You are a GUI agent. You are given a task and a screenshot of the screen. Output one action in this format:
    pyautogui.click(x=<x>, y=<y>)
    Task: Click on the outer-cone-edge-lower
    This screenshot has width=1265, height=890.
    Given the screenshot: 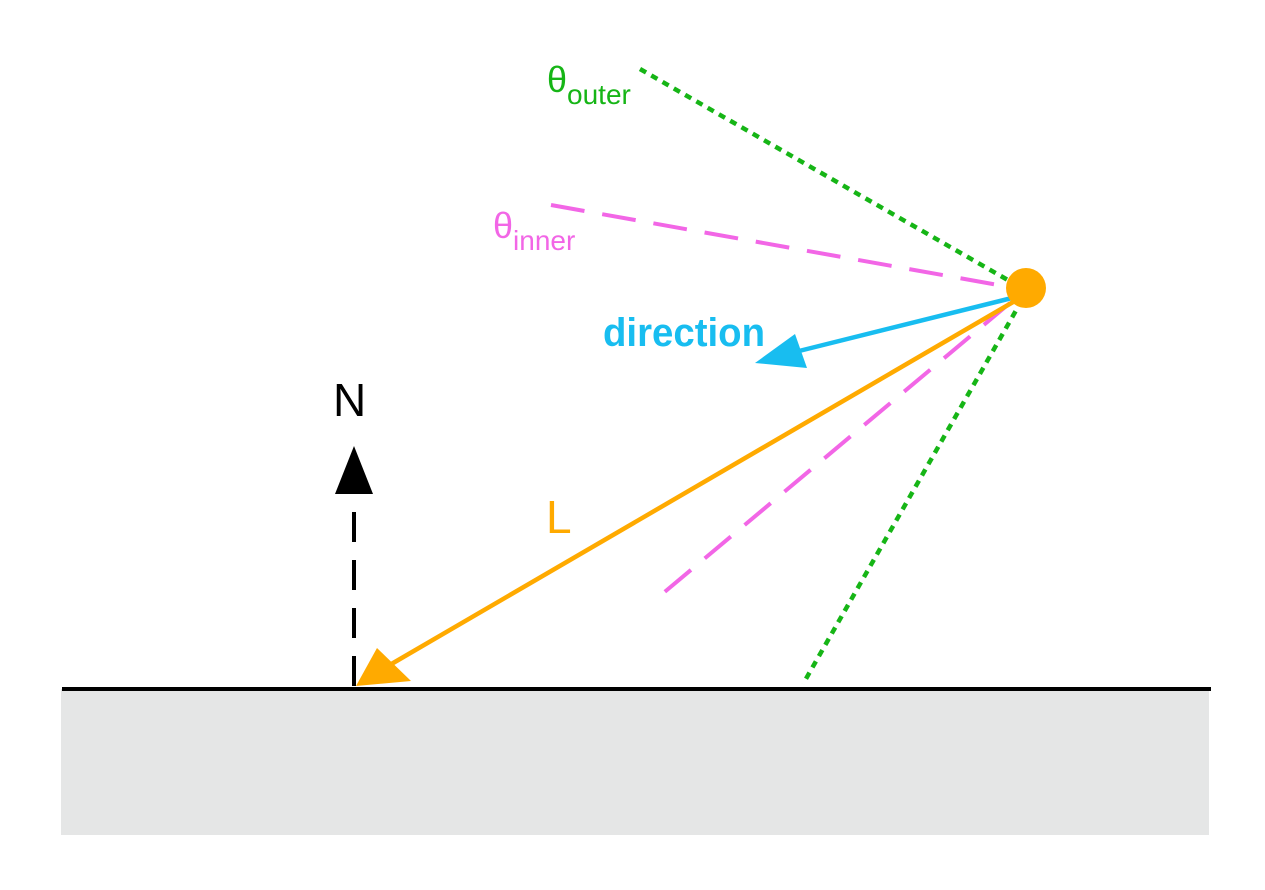 What is the action you would take?
    pyautogui.click(x=912, y=492)
    